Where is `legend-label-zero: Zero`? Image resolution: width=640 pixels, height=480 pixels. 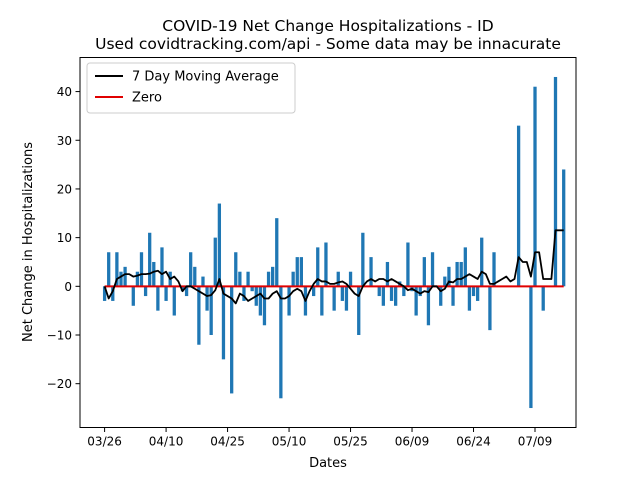 legend-label-zero: Zero is located at coordinates (147, 98).